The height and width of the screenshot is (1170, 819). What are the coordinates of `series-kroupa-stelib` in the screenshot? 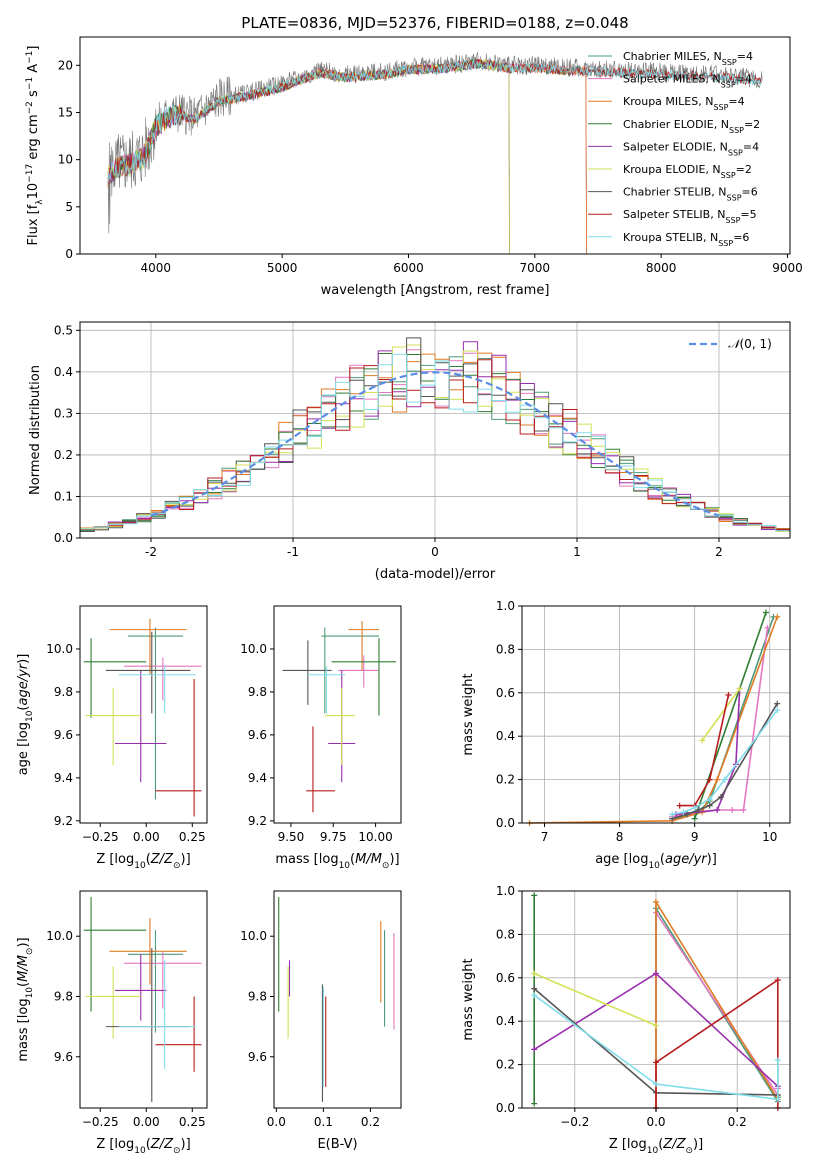 It's located at (725, 762).